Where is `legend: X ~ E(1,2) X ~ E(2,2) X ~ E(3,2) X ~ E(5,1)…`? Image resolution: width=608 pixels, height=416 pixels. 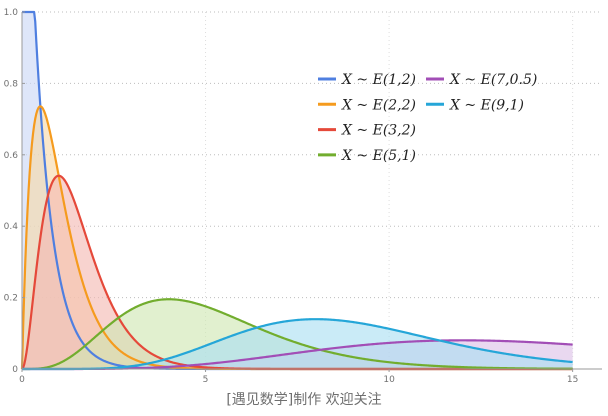 legend: X ~ E(1,2) X ~ E(2,2) X ~ E(3,2) X ~ E(5,1)… is located at coordinates (427, 118).